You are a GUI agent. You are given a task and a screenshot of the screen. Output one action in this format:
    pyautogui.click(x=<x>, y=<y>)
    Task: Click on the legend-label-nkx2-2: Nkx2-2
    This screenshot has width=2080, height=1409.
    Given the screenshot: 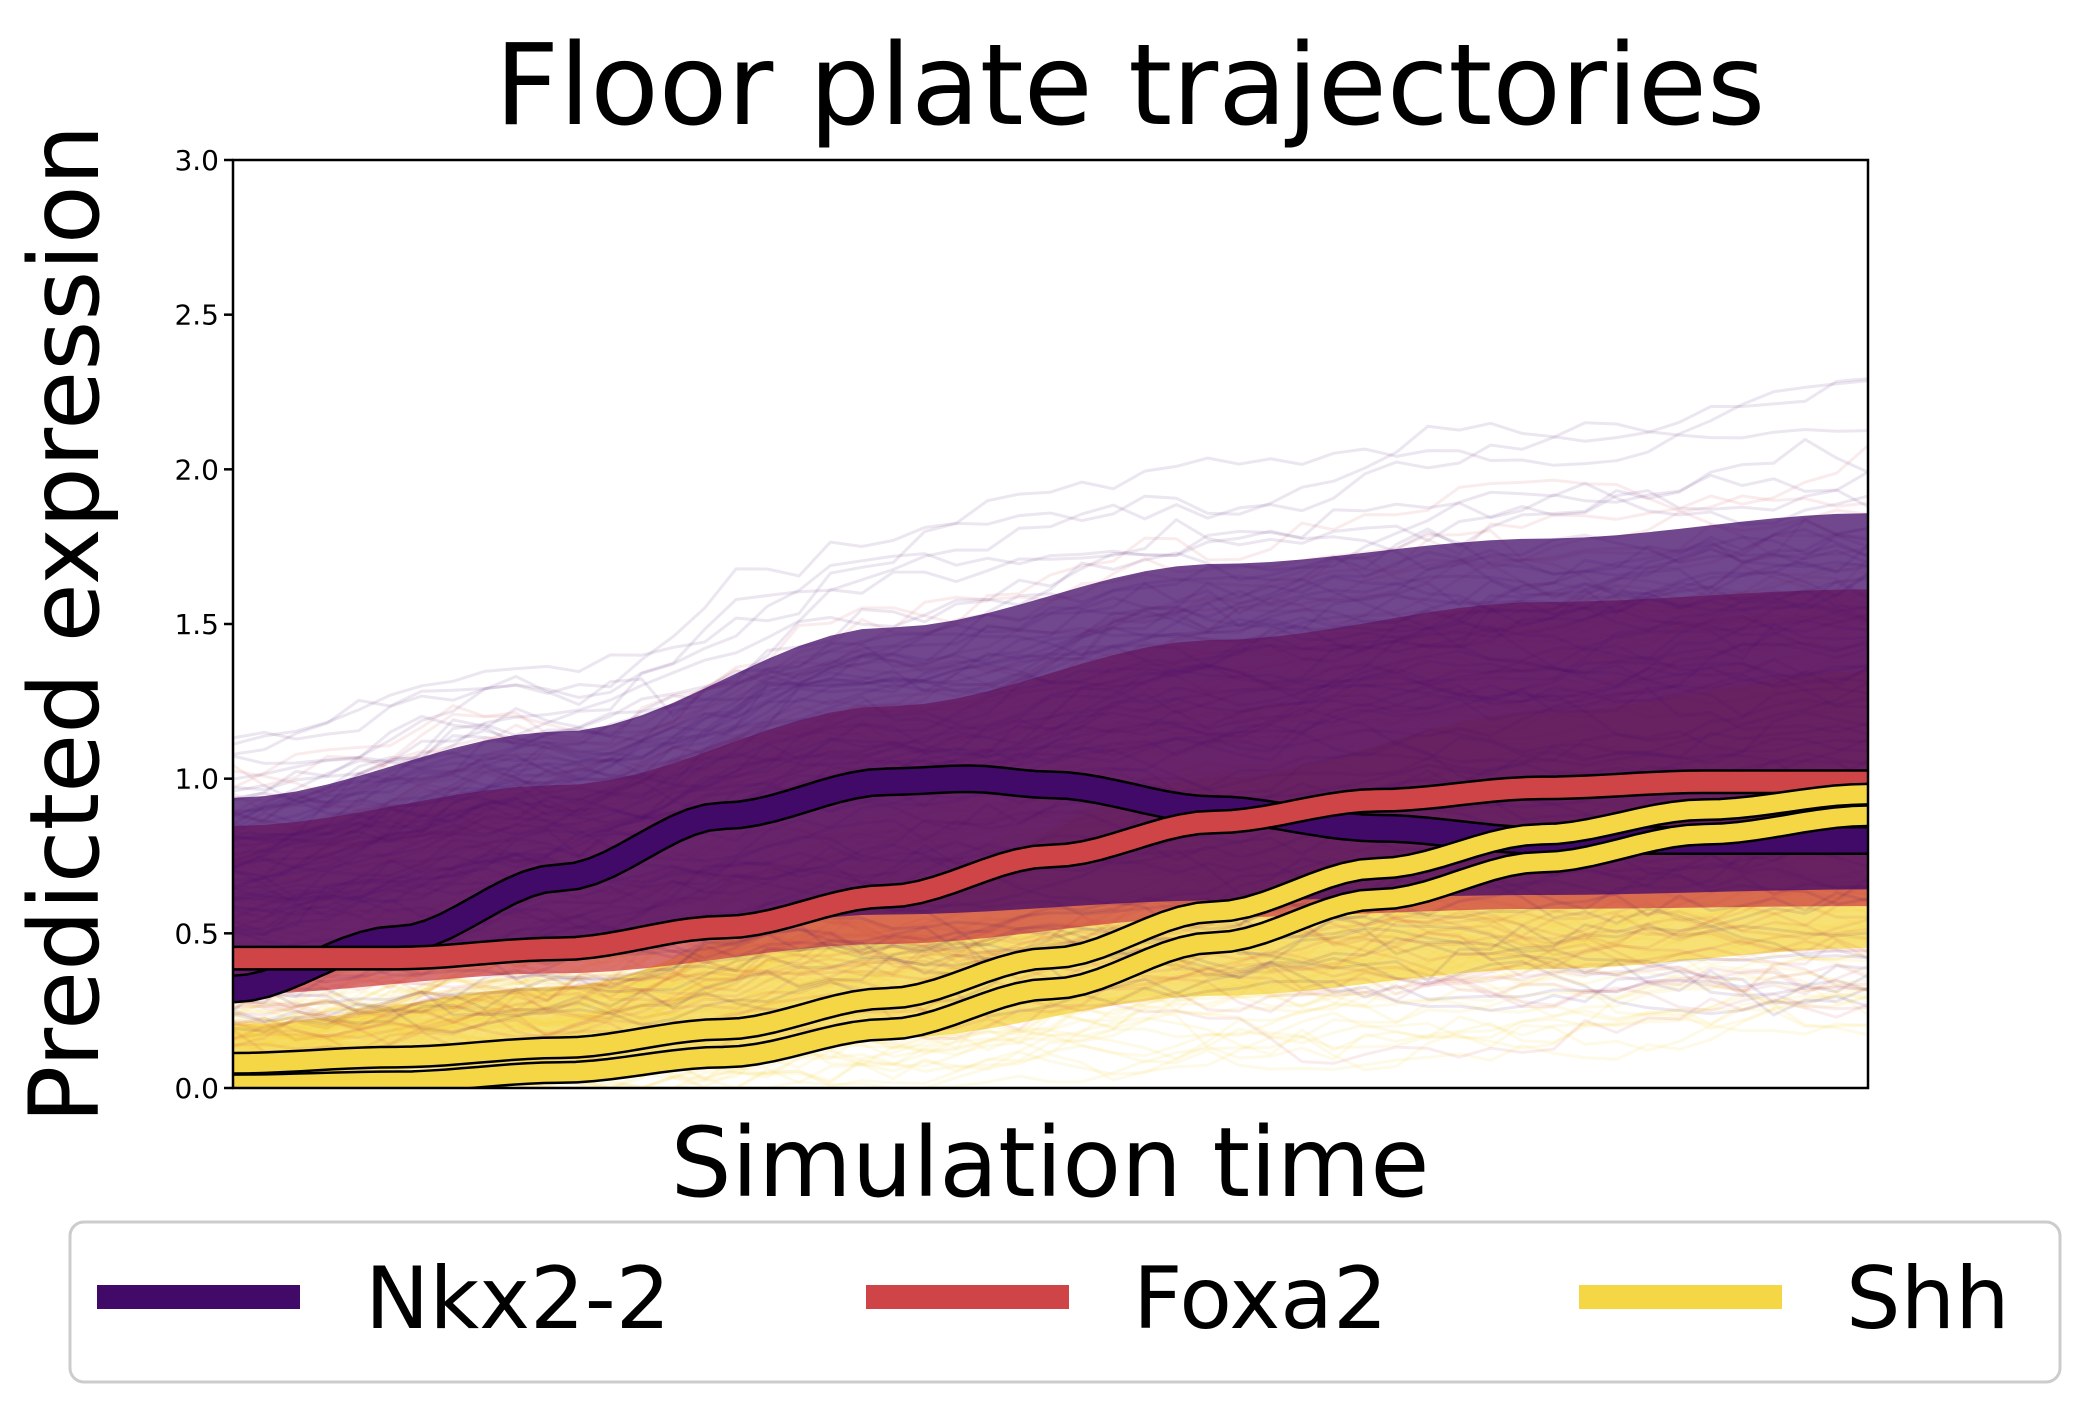 What is the action you would take?
    pyautogui.click(x=518, y=1299)
    